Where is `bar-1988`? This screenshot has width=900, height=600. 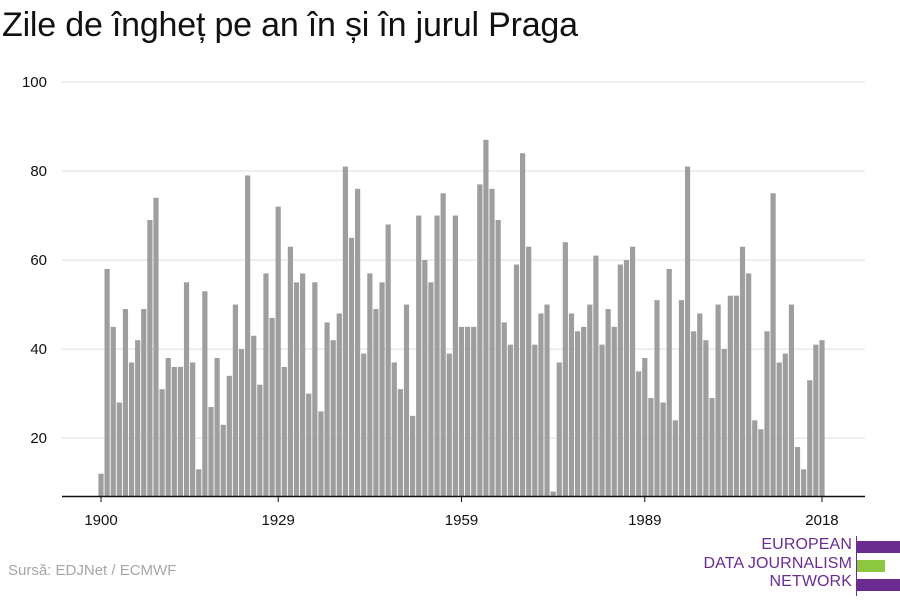
bar-1988 is located at coordinates (639, 433).